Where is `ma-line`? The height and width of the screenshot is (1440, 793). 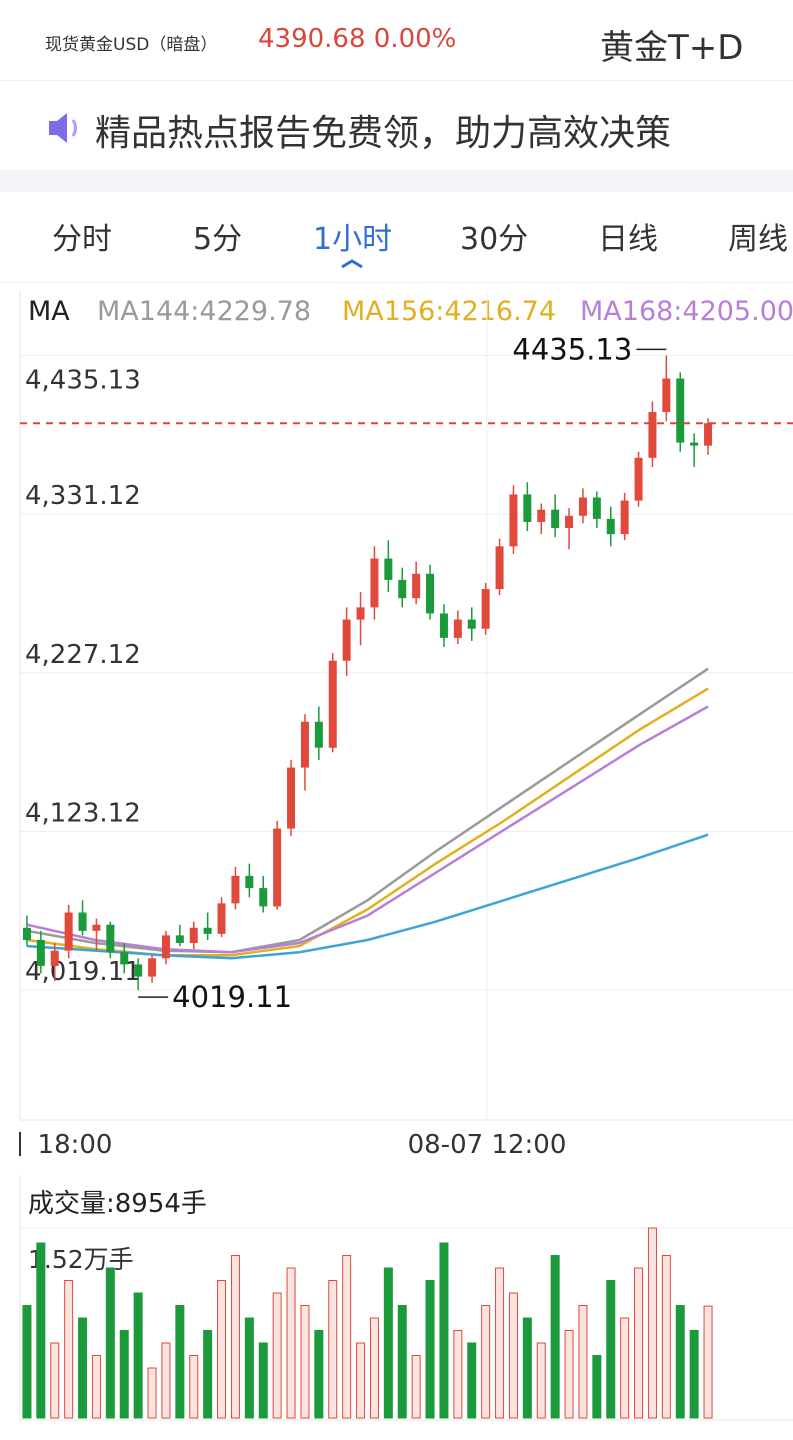
ma-line is located at coordinates (367, 829).